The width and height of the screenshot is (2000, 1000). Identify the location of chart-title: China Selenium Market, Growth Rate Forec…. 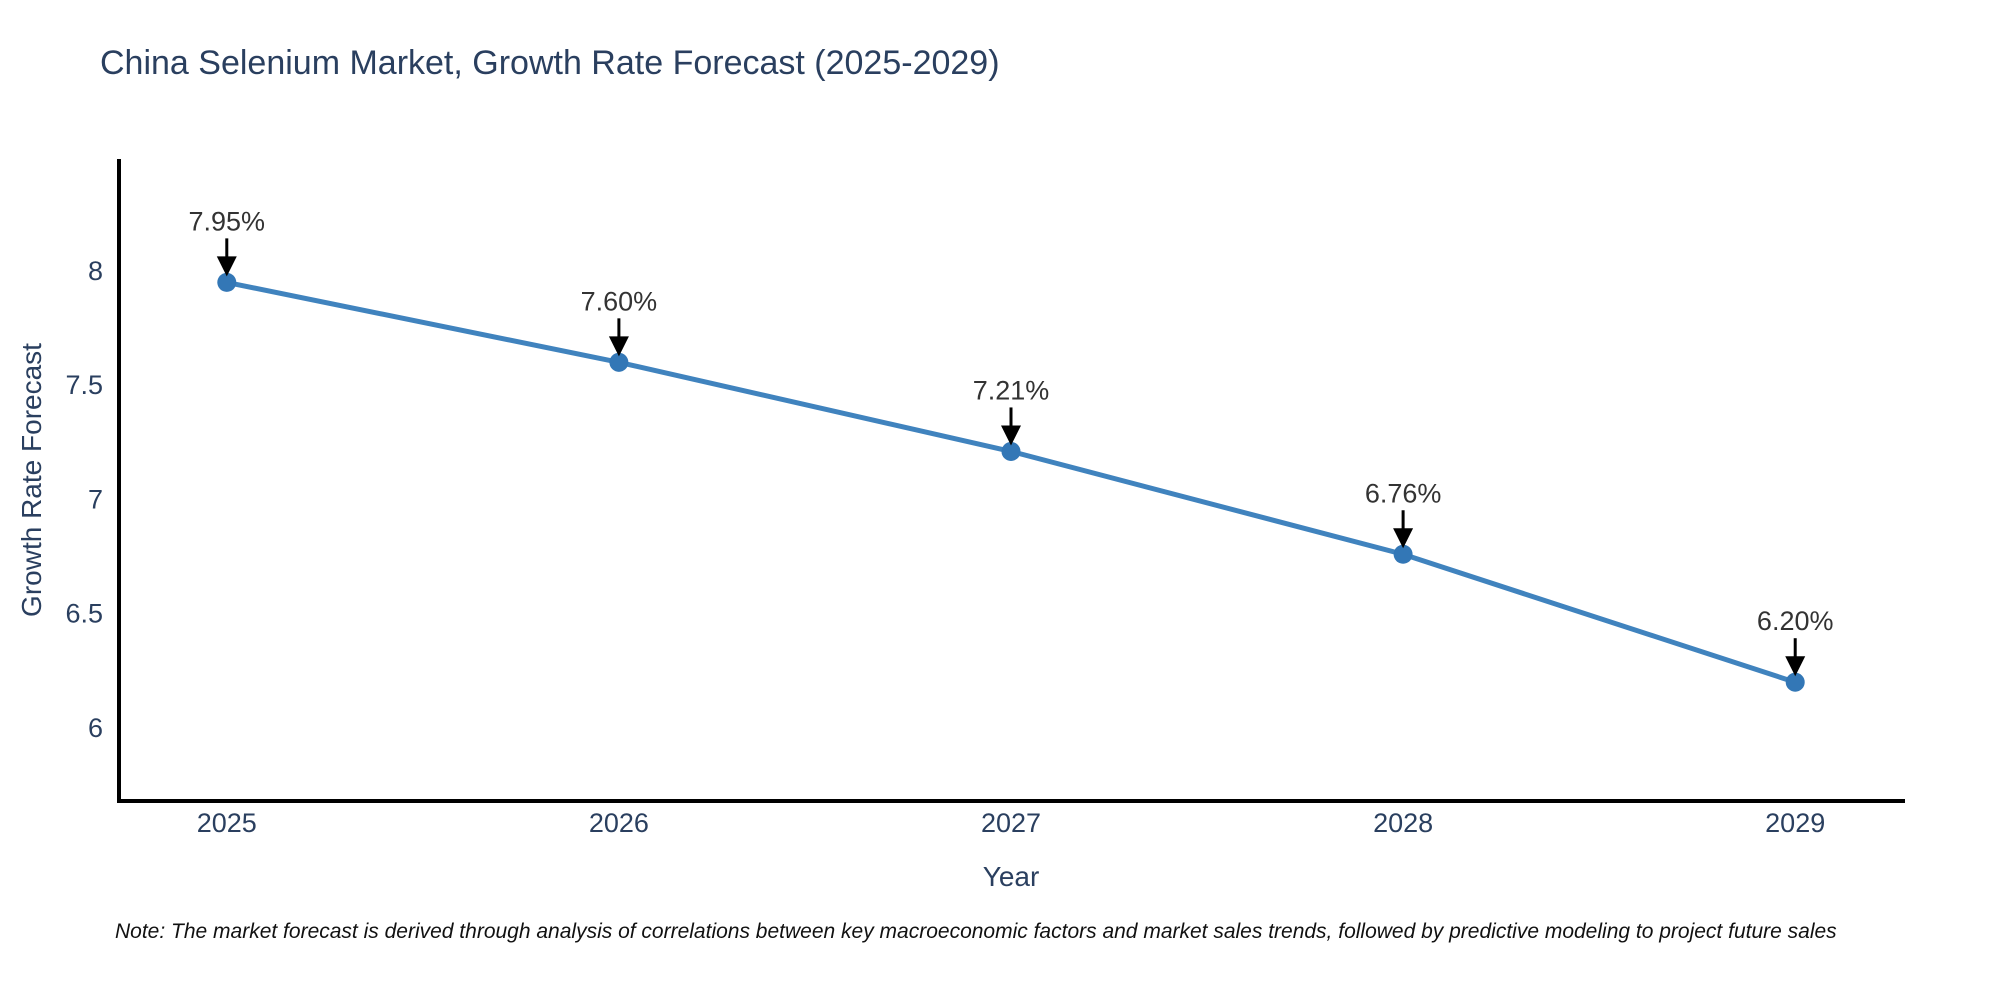
(550, 63).